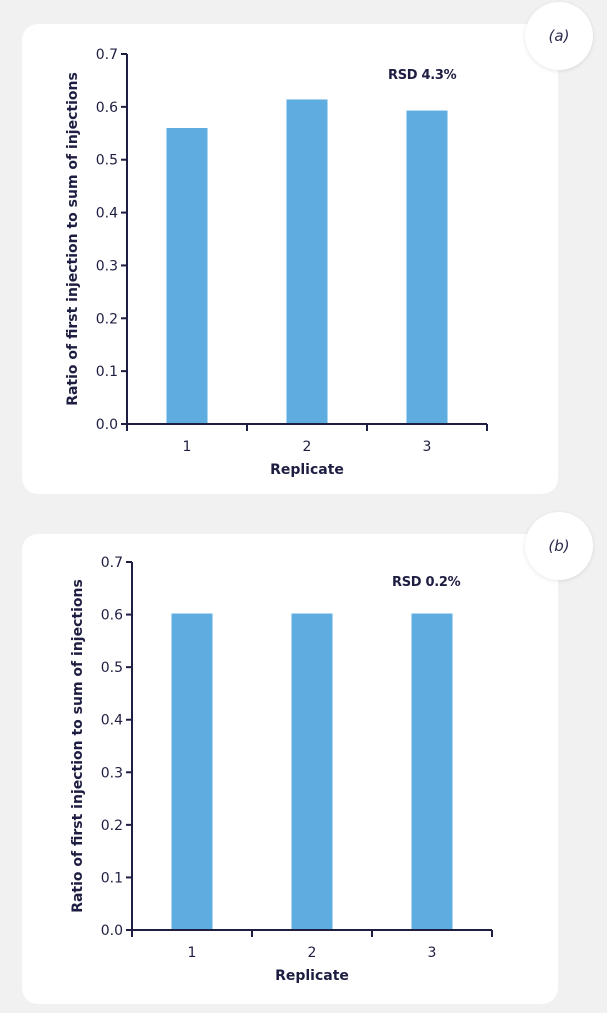  I want to click on rsd-annotation: RSD 0.2%, so click(426, 582).